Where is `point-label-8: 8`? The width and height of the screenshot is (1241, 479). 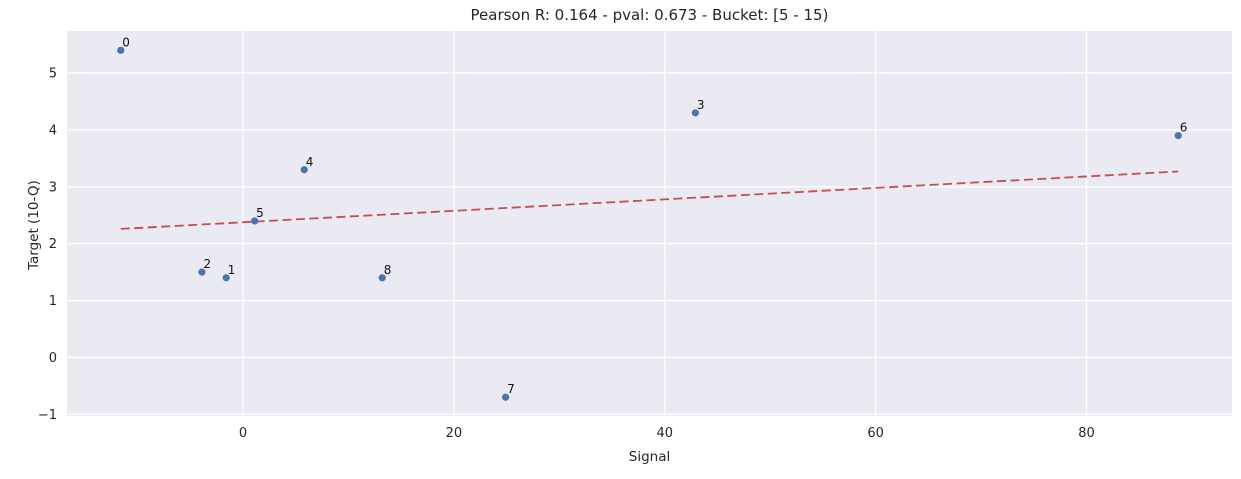 point-label-8: 8 is located at coordinates (388, 270).